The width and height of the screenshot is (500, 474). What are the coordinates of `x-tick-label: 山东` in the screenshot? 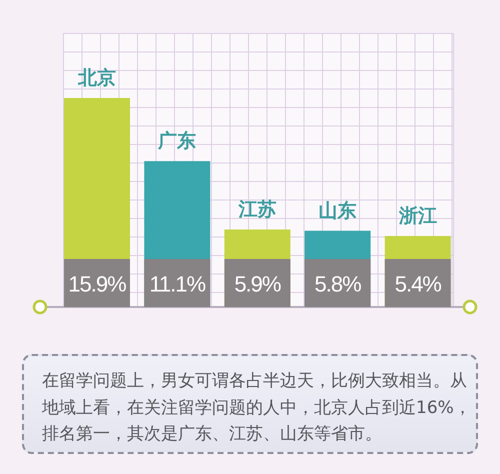 It's located at (337, 211).